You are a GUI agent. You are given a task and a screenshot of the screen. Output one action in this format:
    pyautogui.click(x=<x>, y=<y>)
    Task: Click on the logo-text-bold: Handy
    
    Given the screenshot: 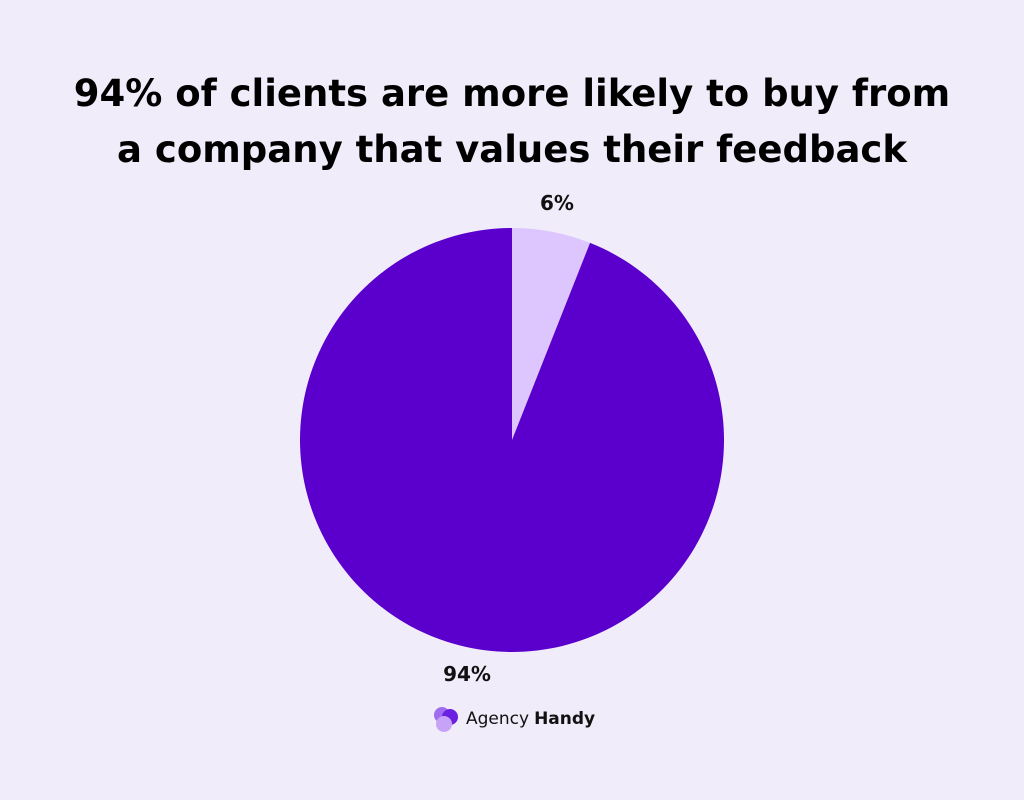 What is the action you would take?
    pyautogui.click(x=565, y=719)
    